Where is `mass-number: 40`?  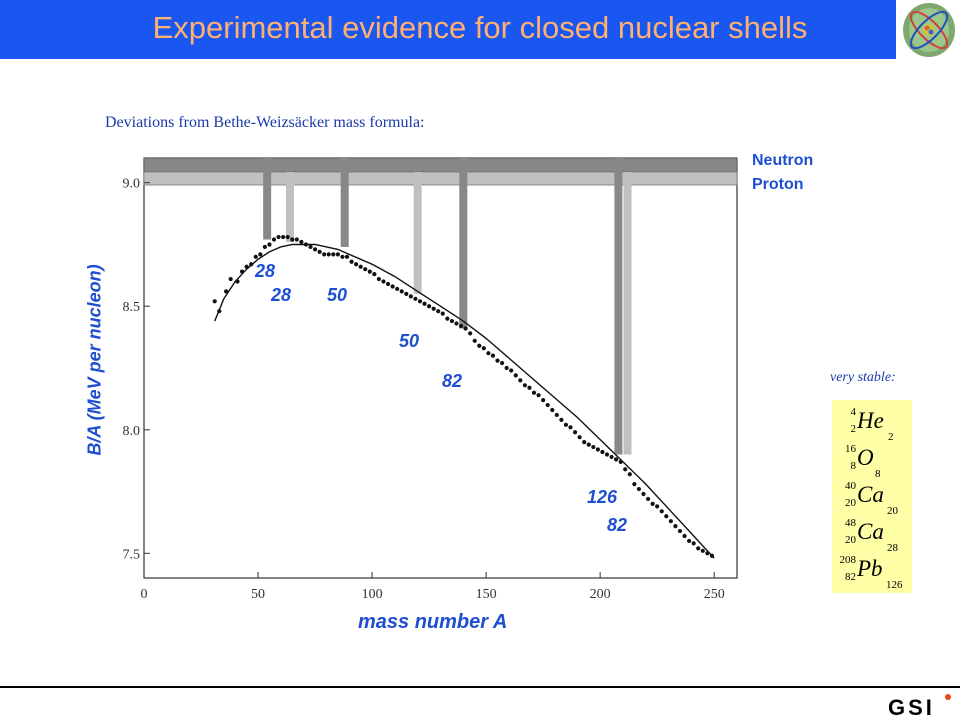
mass-number: 40 is located at coordinates (850, 486).